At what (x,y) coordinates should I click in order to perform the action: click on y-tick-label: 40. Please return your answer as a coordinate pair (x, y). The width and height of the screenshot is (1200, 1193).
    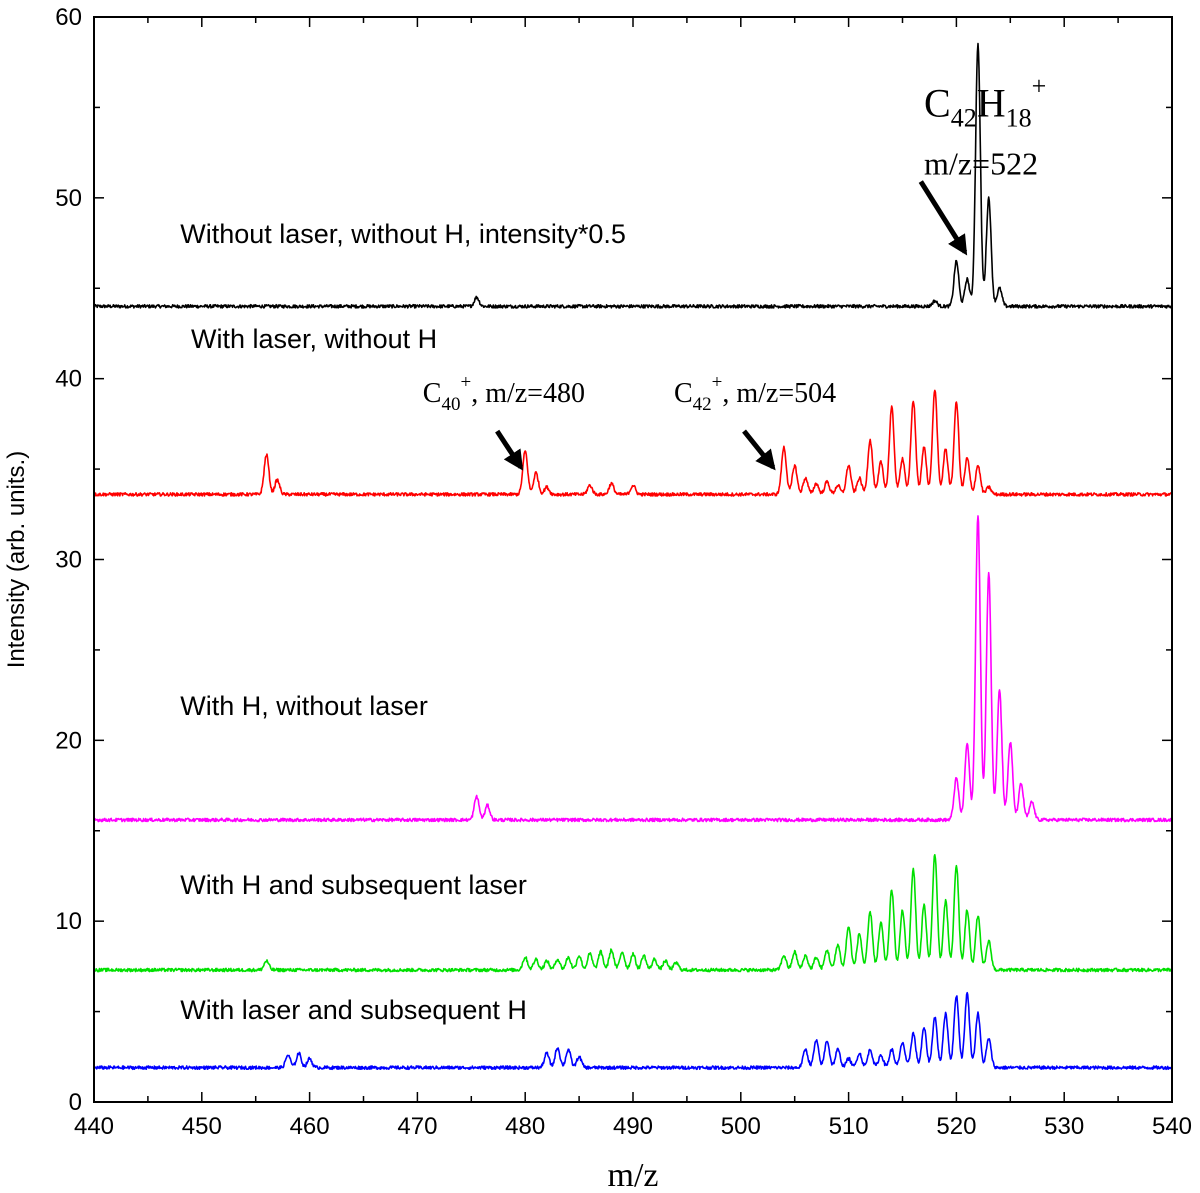
    Looking at the image, I should click on (68, 379).